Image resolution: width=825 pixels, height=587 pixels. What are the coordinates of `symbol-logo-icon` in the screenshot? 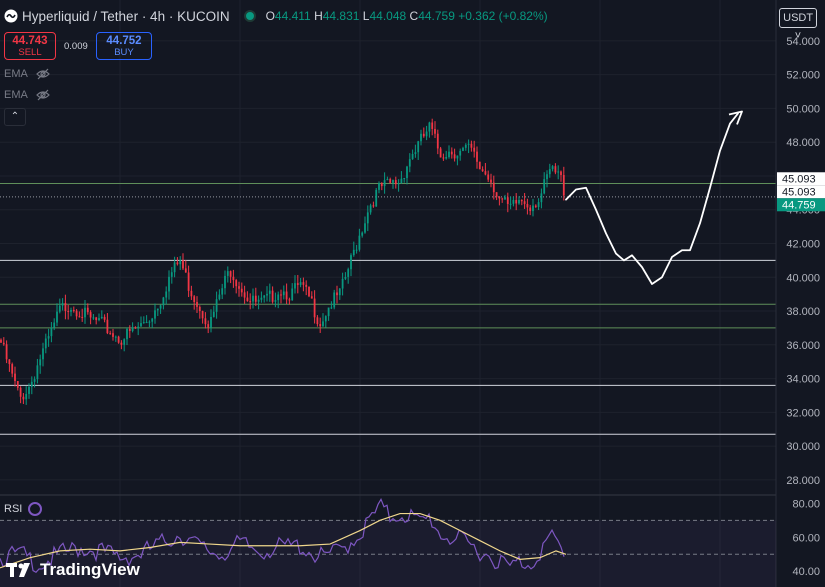 It's located at (11, 16).